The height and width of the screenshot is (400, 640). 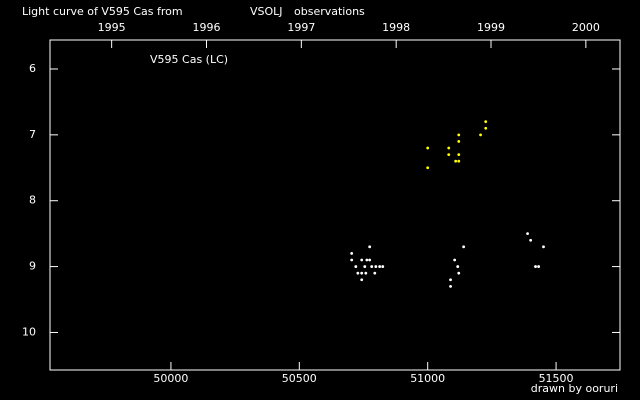 I want to click on y-tick-label: 9, so click(x=32, y=266).